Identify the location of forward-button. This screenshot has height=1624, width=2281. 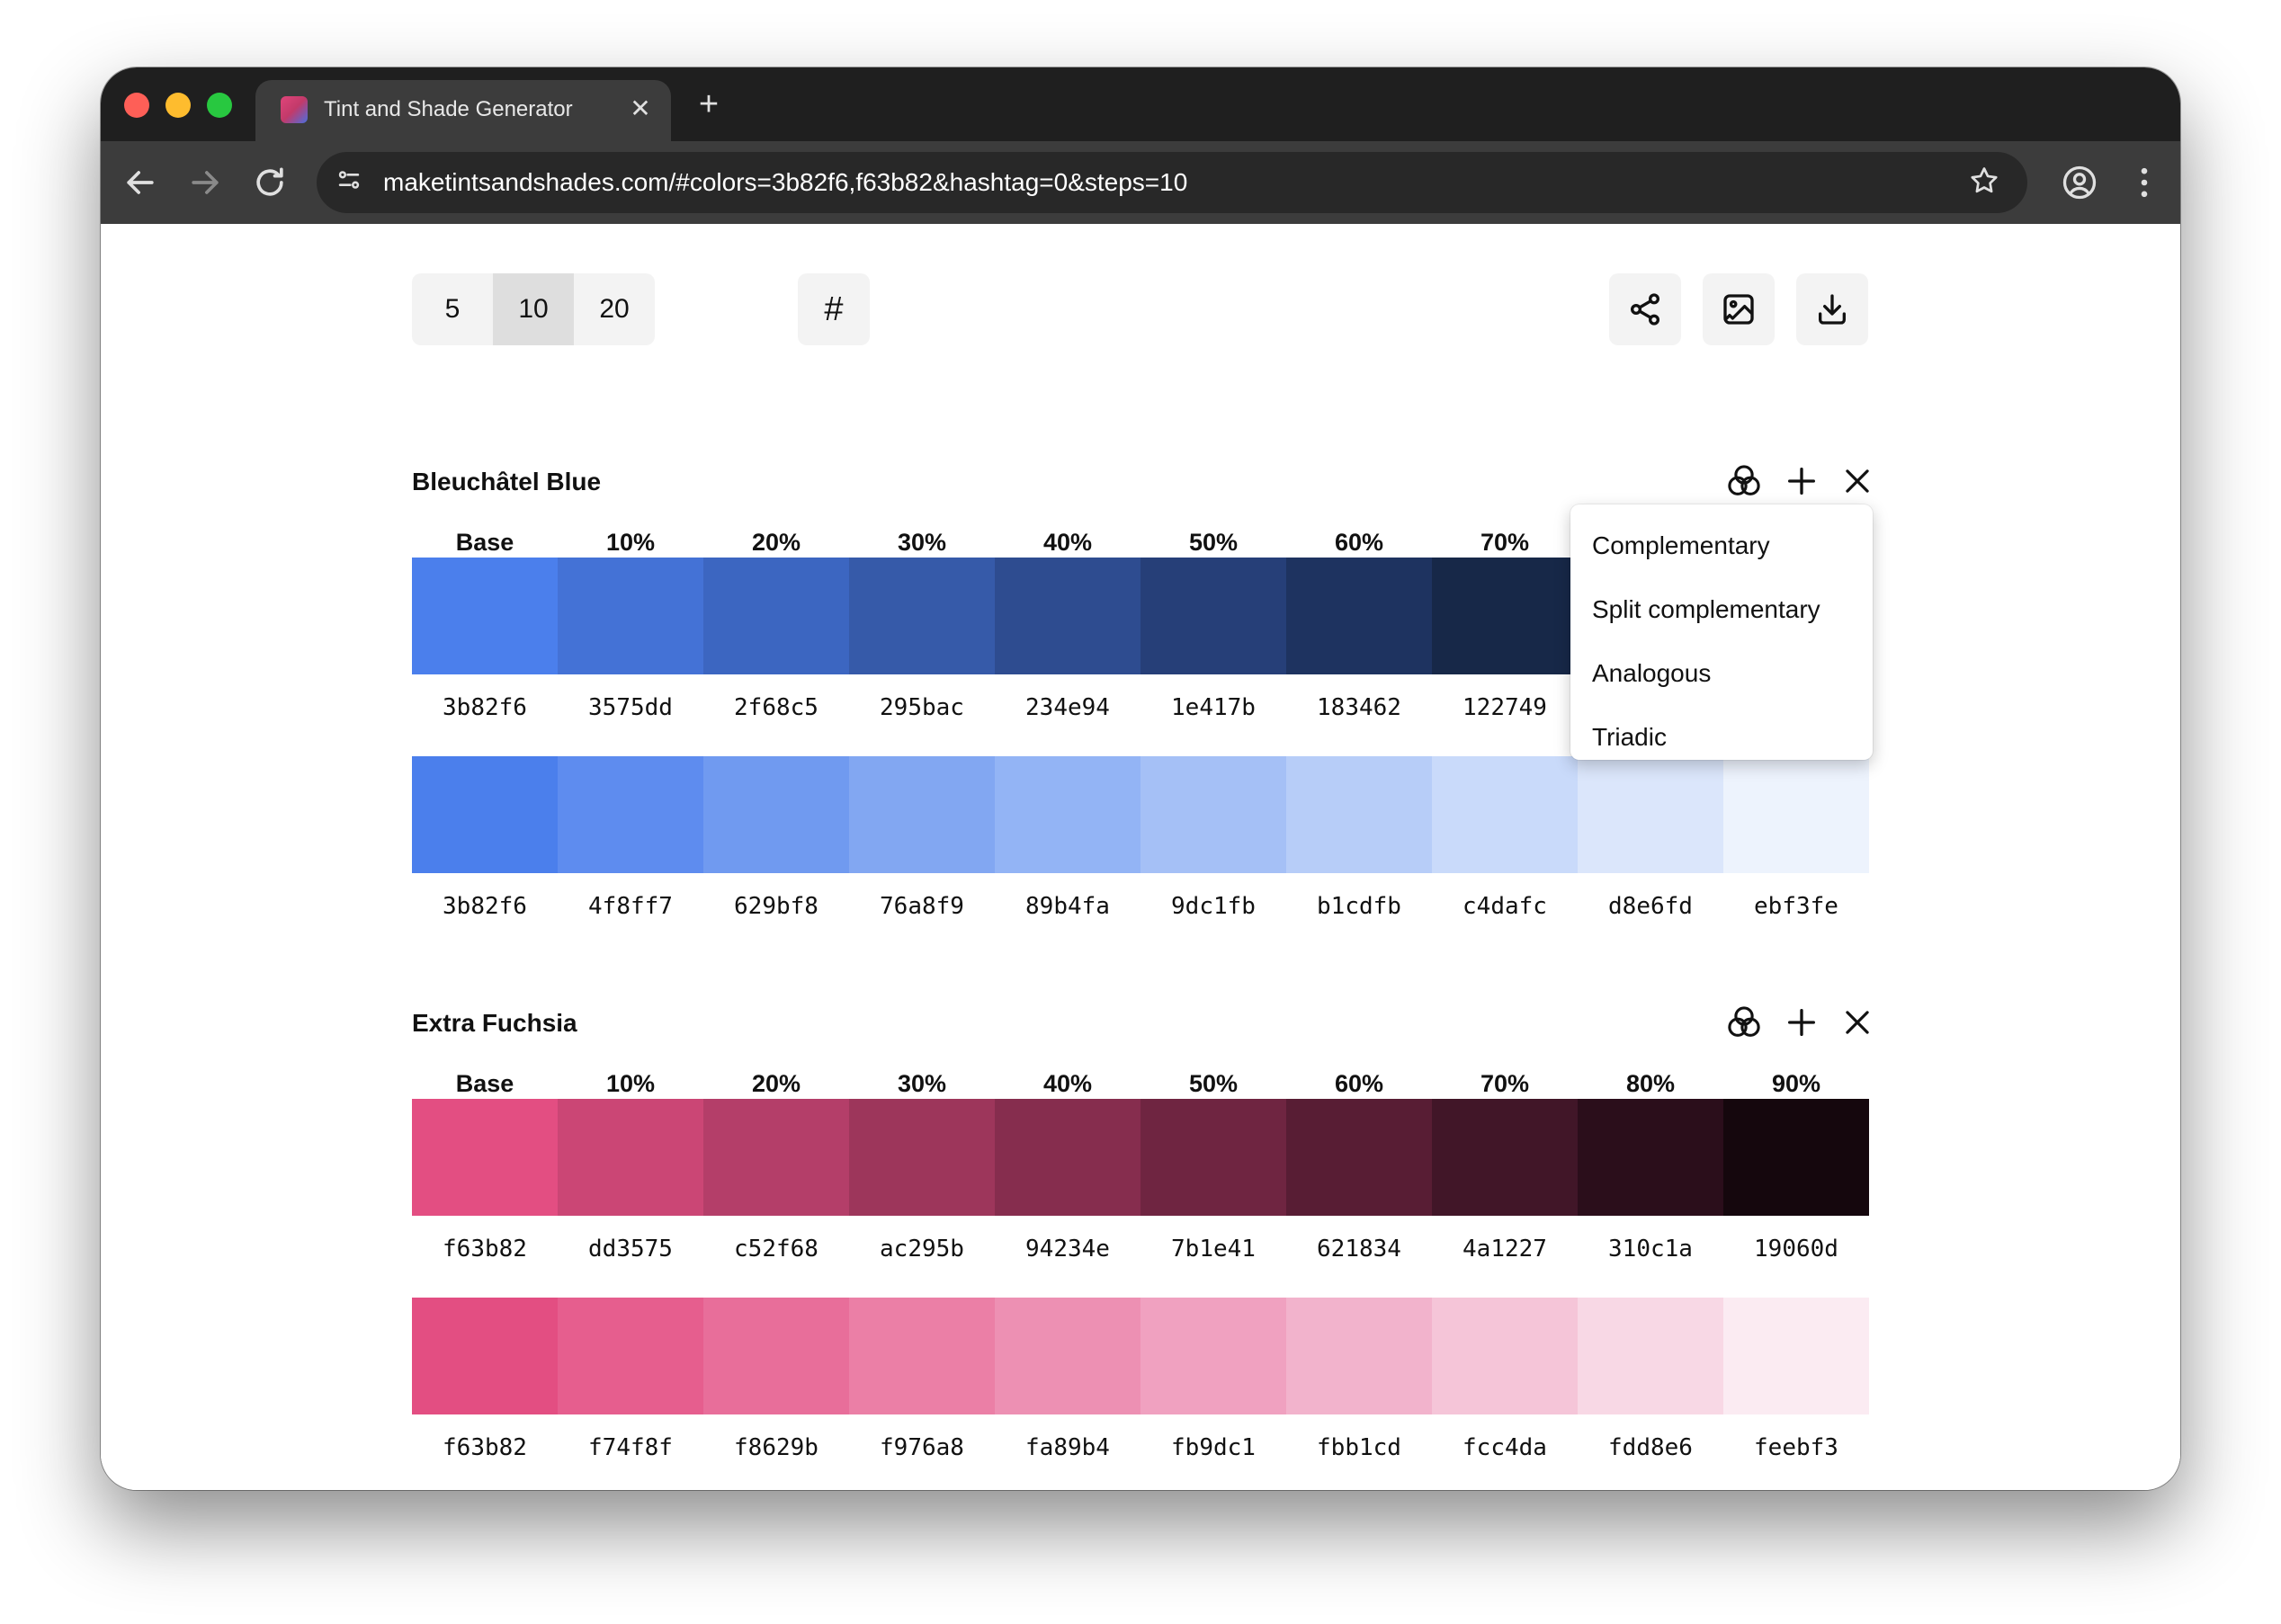
(205, 182).